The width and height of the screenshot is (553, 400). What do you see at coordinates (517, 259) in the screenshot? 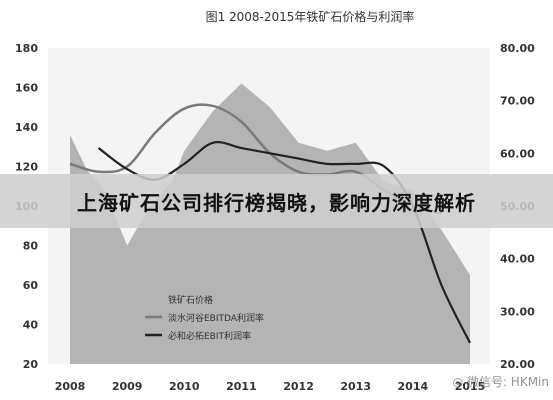
I see `y-right-tick-label: 40.00` at bounding box center [517, 259].